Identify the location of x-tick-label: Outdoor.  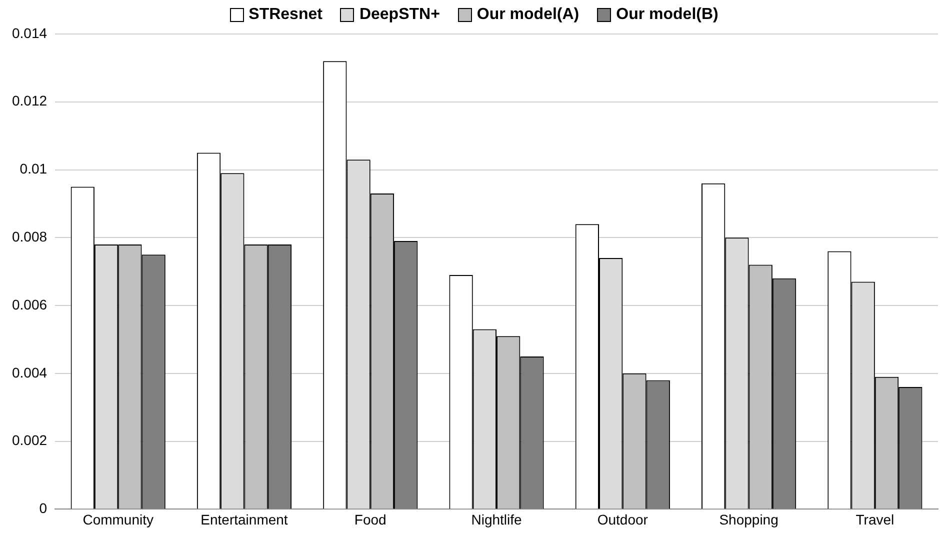
(622, 519).